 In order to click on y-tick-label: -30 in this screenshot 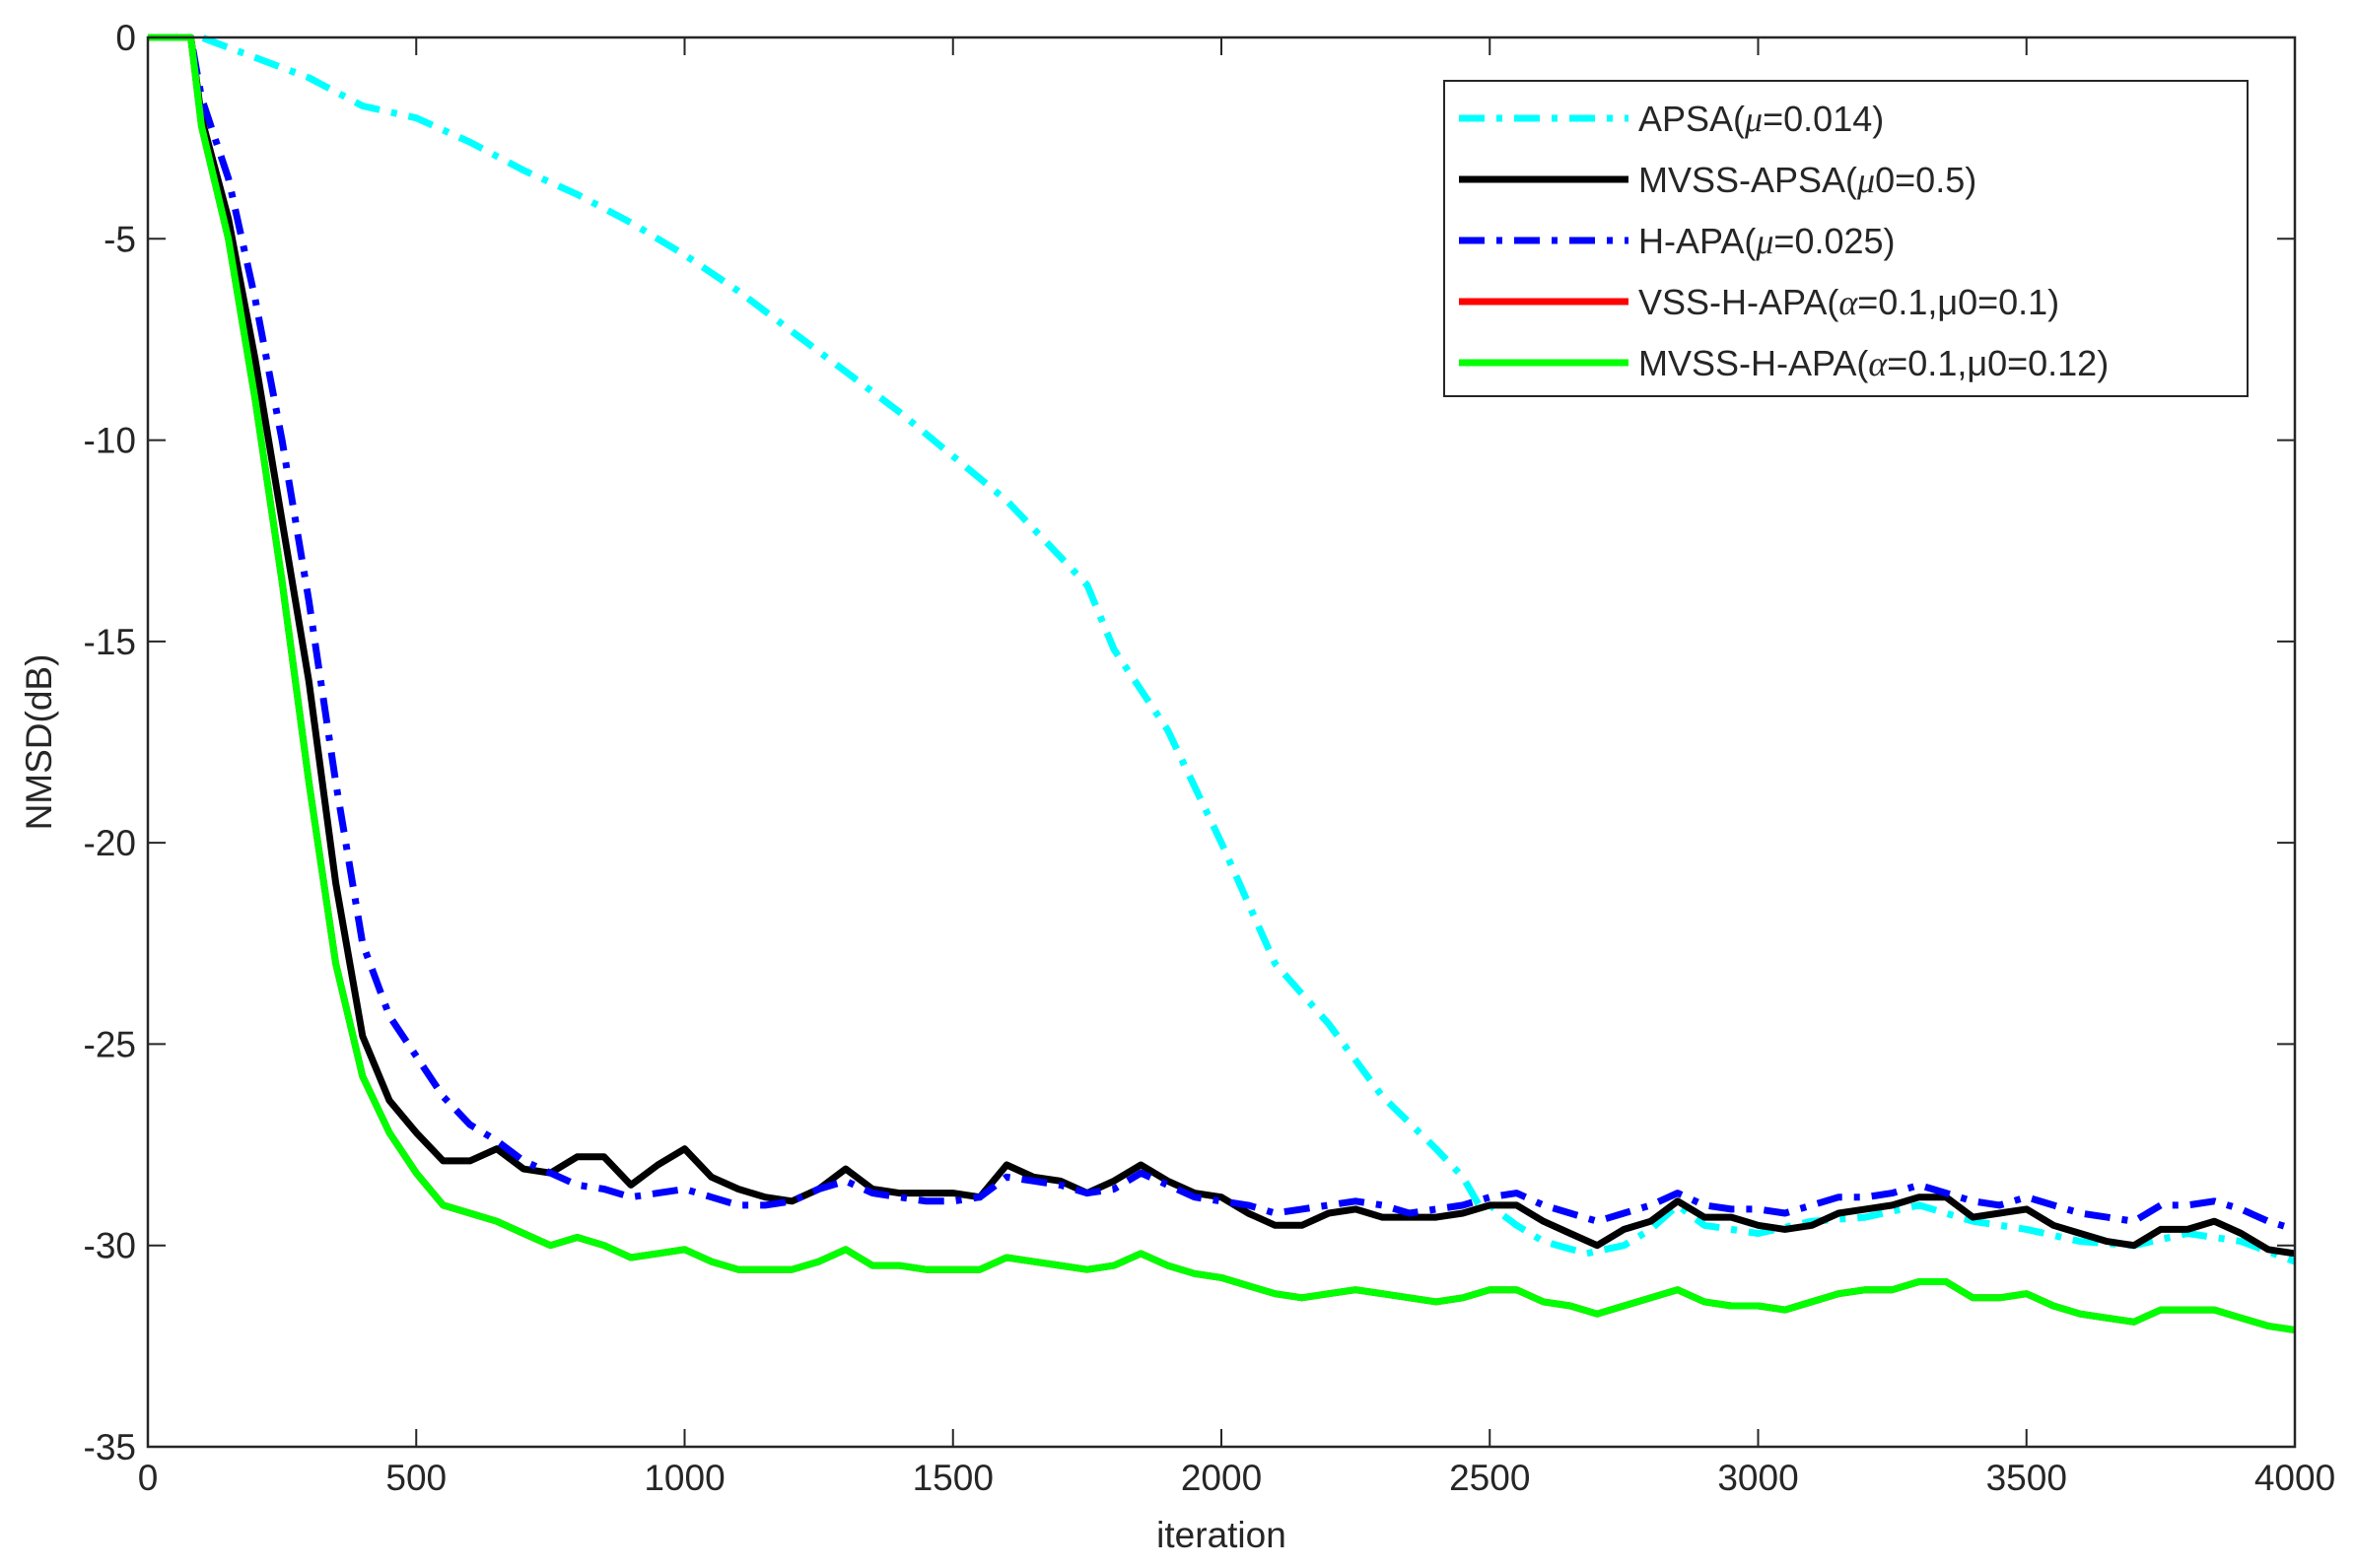, I will do `click(110, 1246)`.